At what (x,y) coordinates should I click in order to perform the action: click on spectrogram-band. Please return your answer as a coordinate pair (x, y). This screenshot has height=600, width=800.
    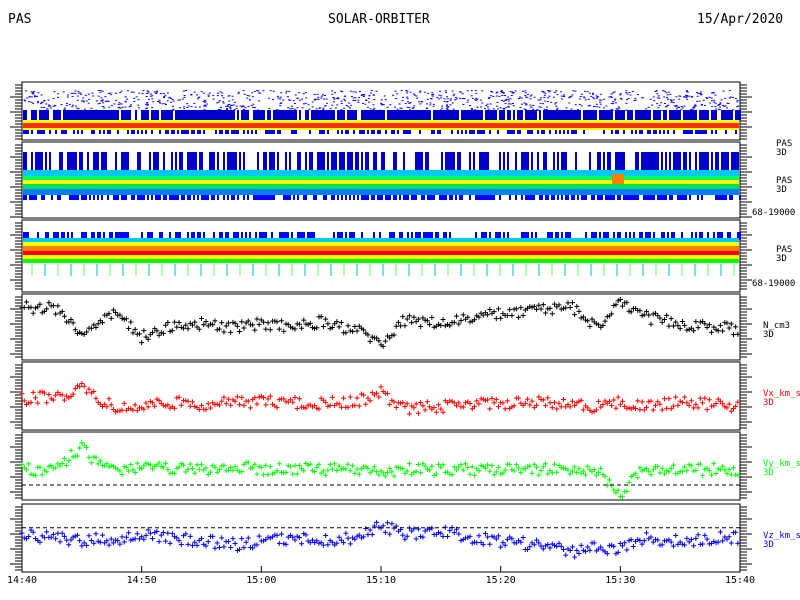
    Looking at the image, I should click on (381, 248).